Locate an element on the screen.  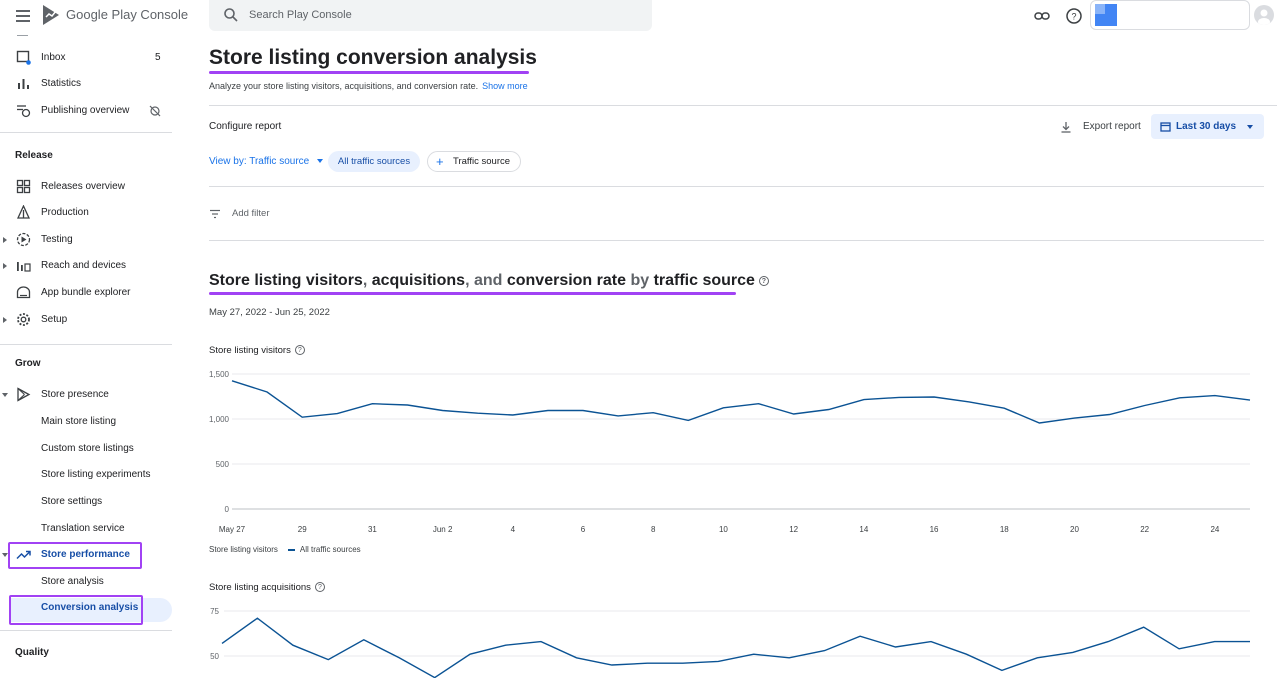
x-tick-label: 31 is located at coordinates (372, 529).